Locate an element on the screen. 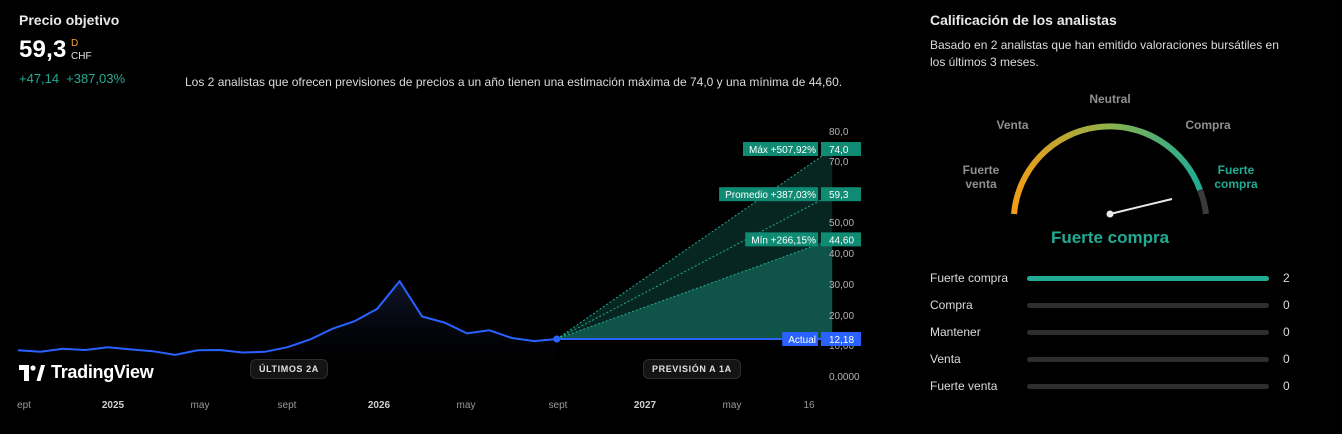 This screenshot has width=1342, height=434. forecast-label-text-max: Máx +507,92% is located at coordinates (782, 150).